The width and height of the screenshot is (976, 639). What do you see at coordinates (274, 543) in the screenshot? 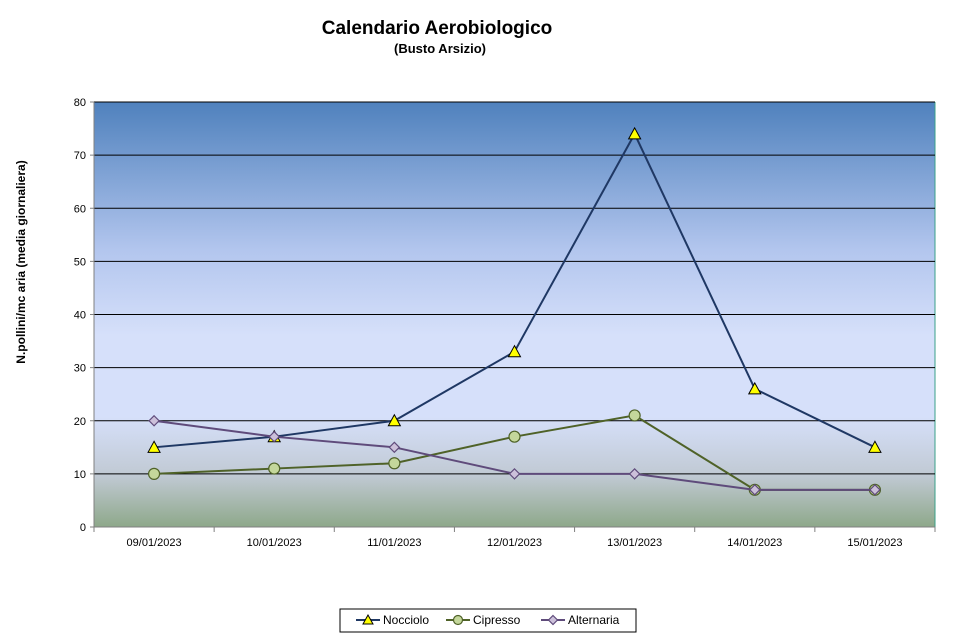
I see `x-tick-label: 10/01/2023` at bounding box center [274, 543].